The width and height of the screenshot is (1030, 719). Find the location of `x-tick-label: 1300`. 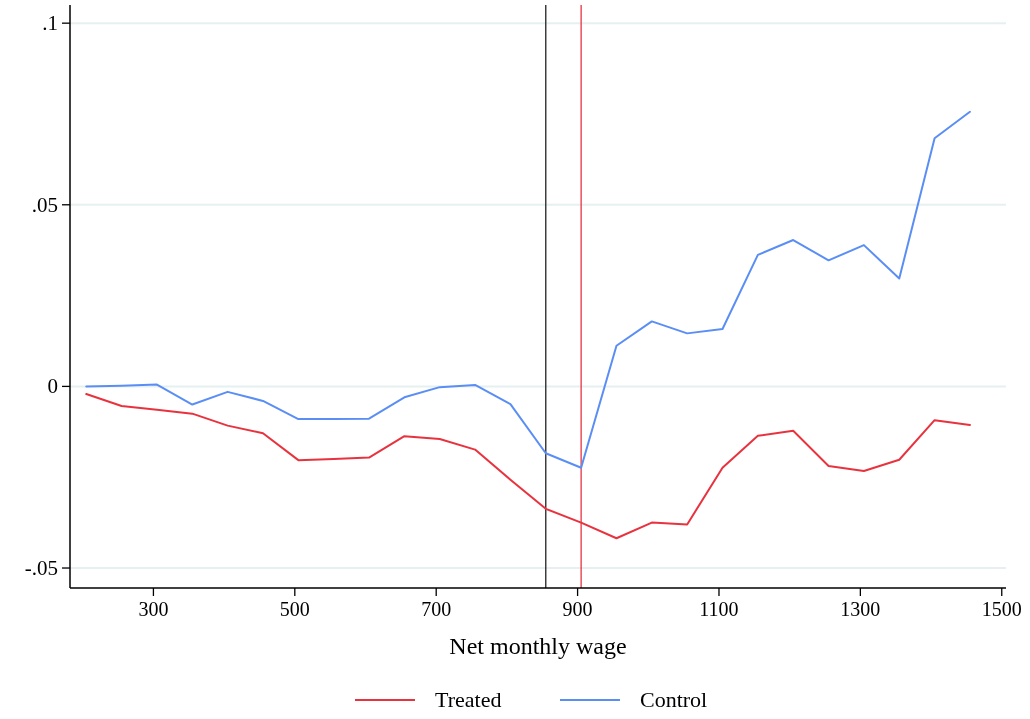

x-tick-label: 1300 is located at coordinates (860, 609).